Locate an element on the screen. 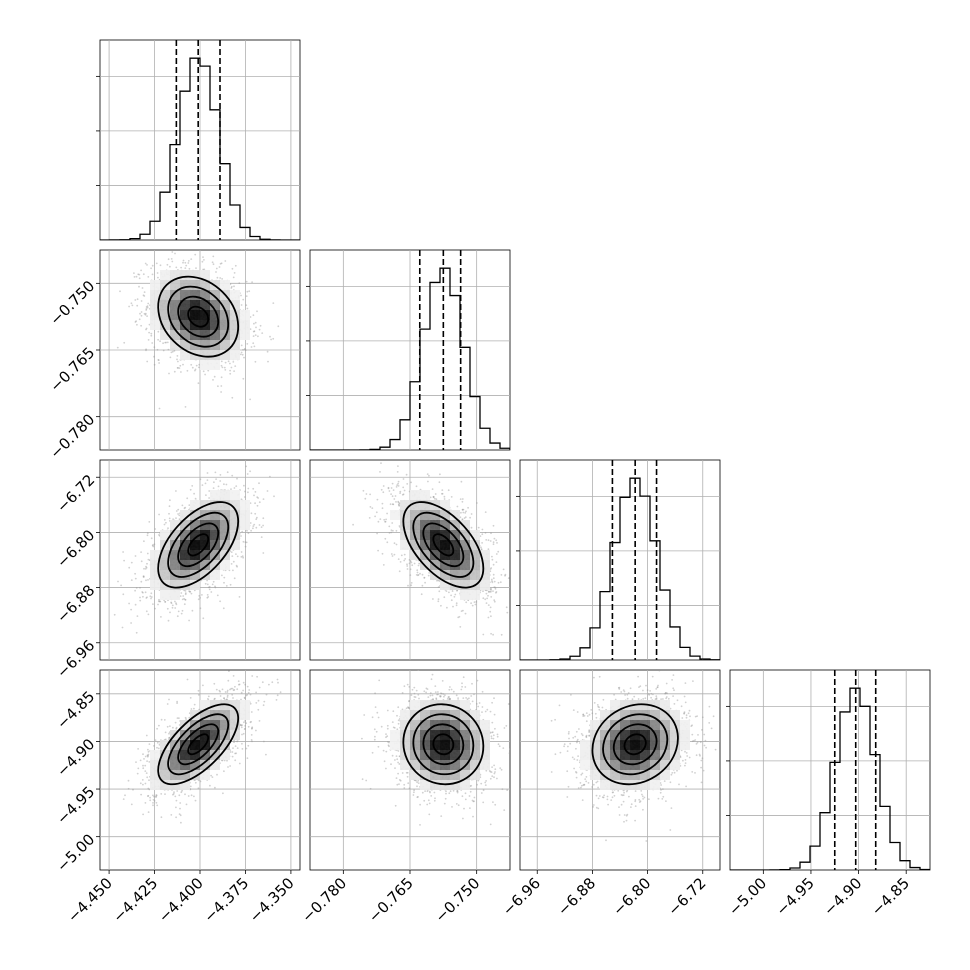 This screenshot has width=970, height=970. y-tick-label: −0.765 is located at coordinates (72, 370).